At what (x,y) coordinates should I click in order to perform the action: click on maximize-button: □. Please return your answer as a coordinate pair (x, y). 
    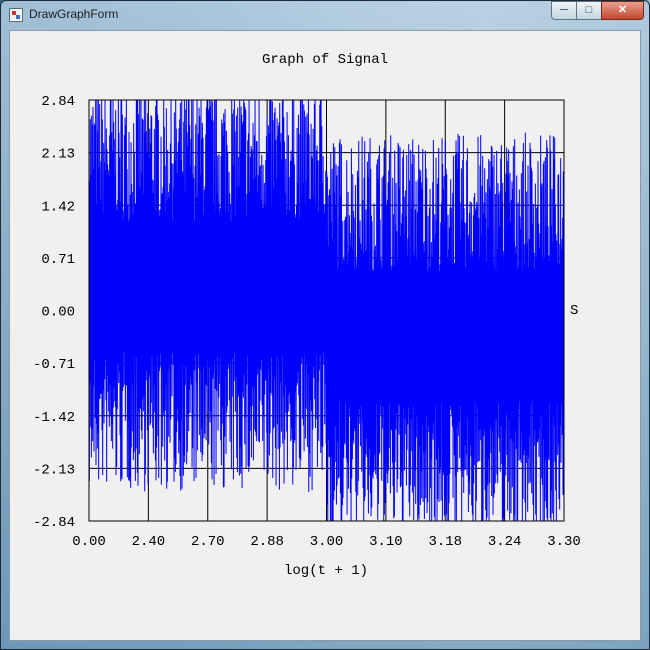
    Looking at the image, I should click on (589, 10).